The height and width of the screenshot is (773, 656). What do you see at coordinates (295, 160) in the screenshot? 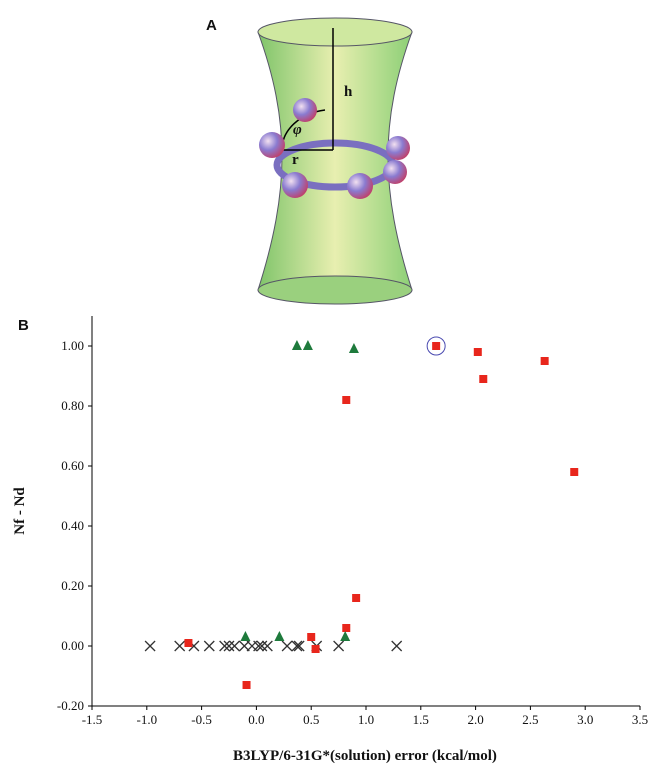
I see `r-label: r` at bounding box center [295, 160].